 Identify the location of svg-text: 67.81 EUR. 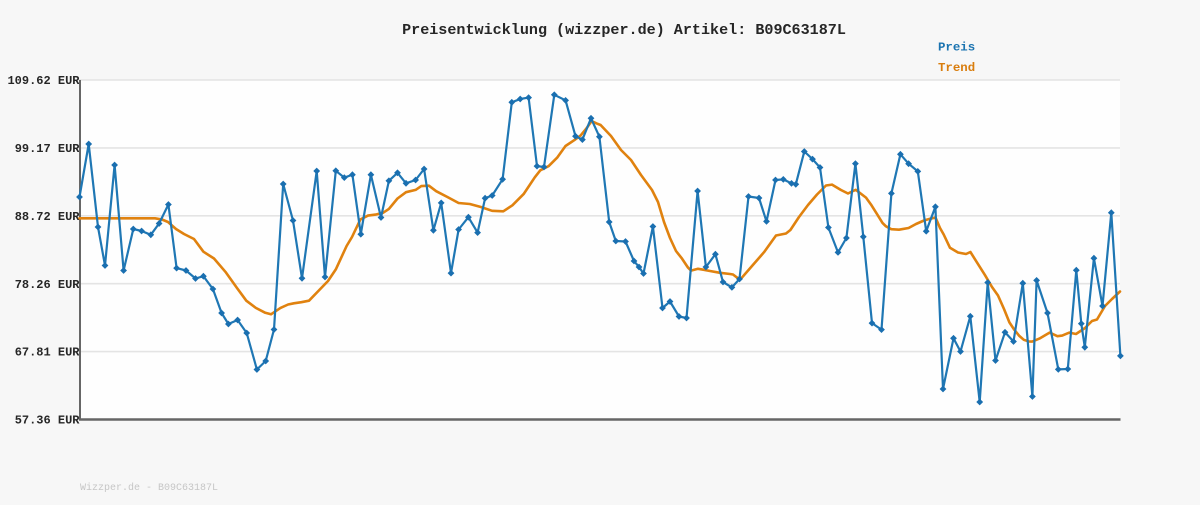
(48, 353).